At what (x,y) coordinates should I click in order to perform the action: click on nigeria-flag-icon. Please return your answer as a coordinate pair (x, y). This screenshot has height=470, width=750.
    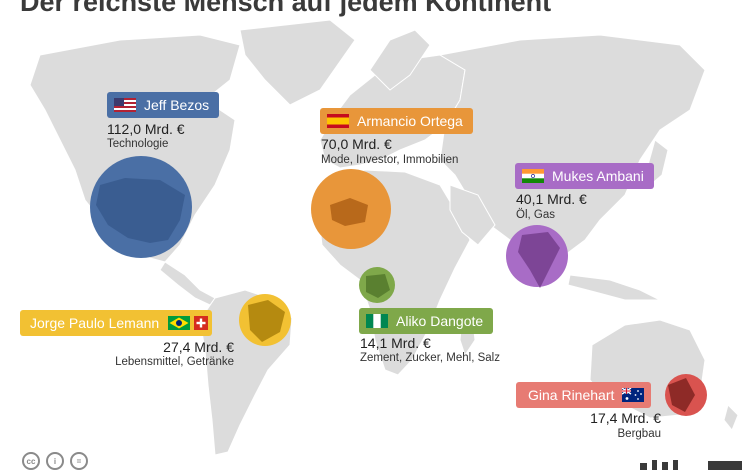
    Looking at the image, I should click on (377, 321).